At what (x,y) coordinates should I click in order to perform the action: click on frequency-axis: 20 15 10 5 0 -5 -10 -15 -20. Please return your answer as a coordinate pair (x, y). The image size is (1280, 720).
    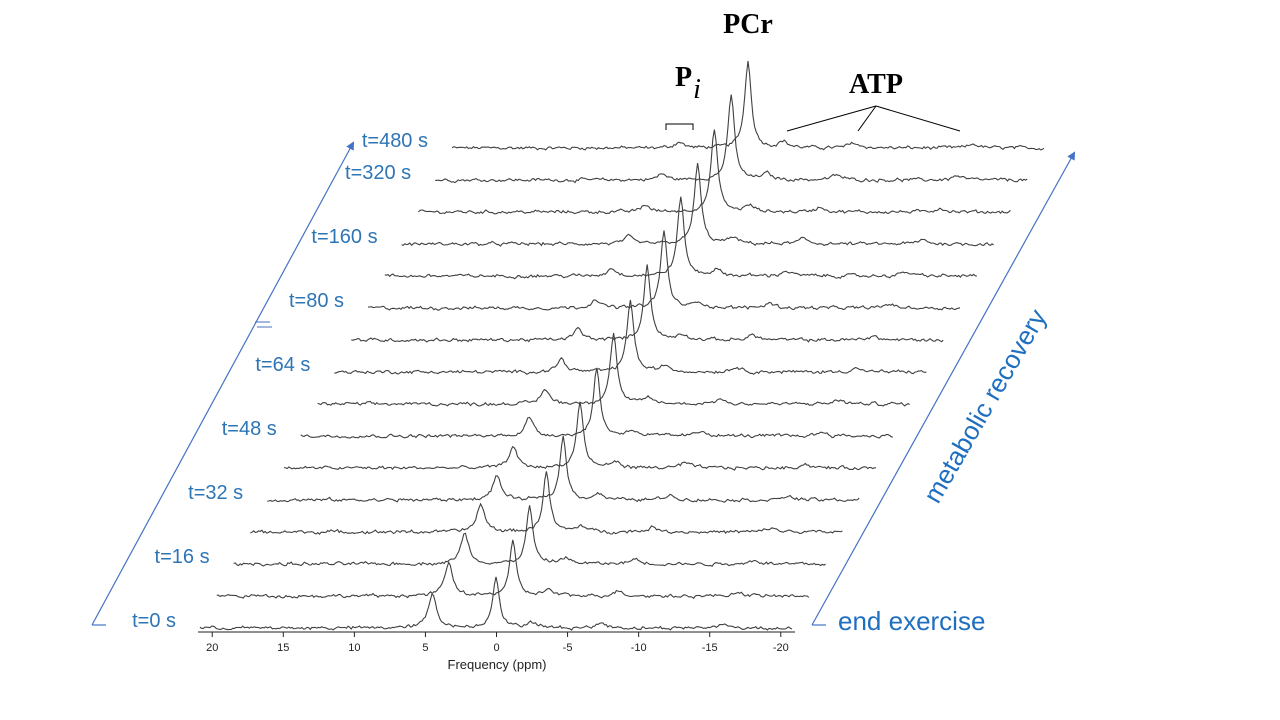
    Looking at the image, I should click on (496, 642).